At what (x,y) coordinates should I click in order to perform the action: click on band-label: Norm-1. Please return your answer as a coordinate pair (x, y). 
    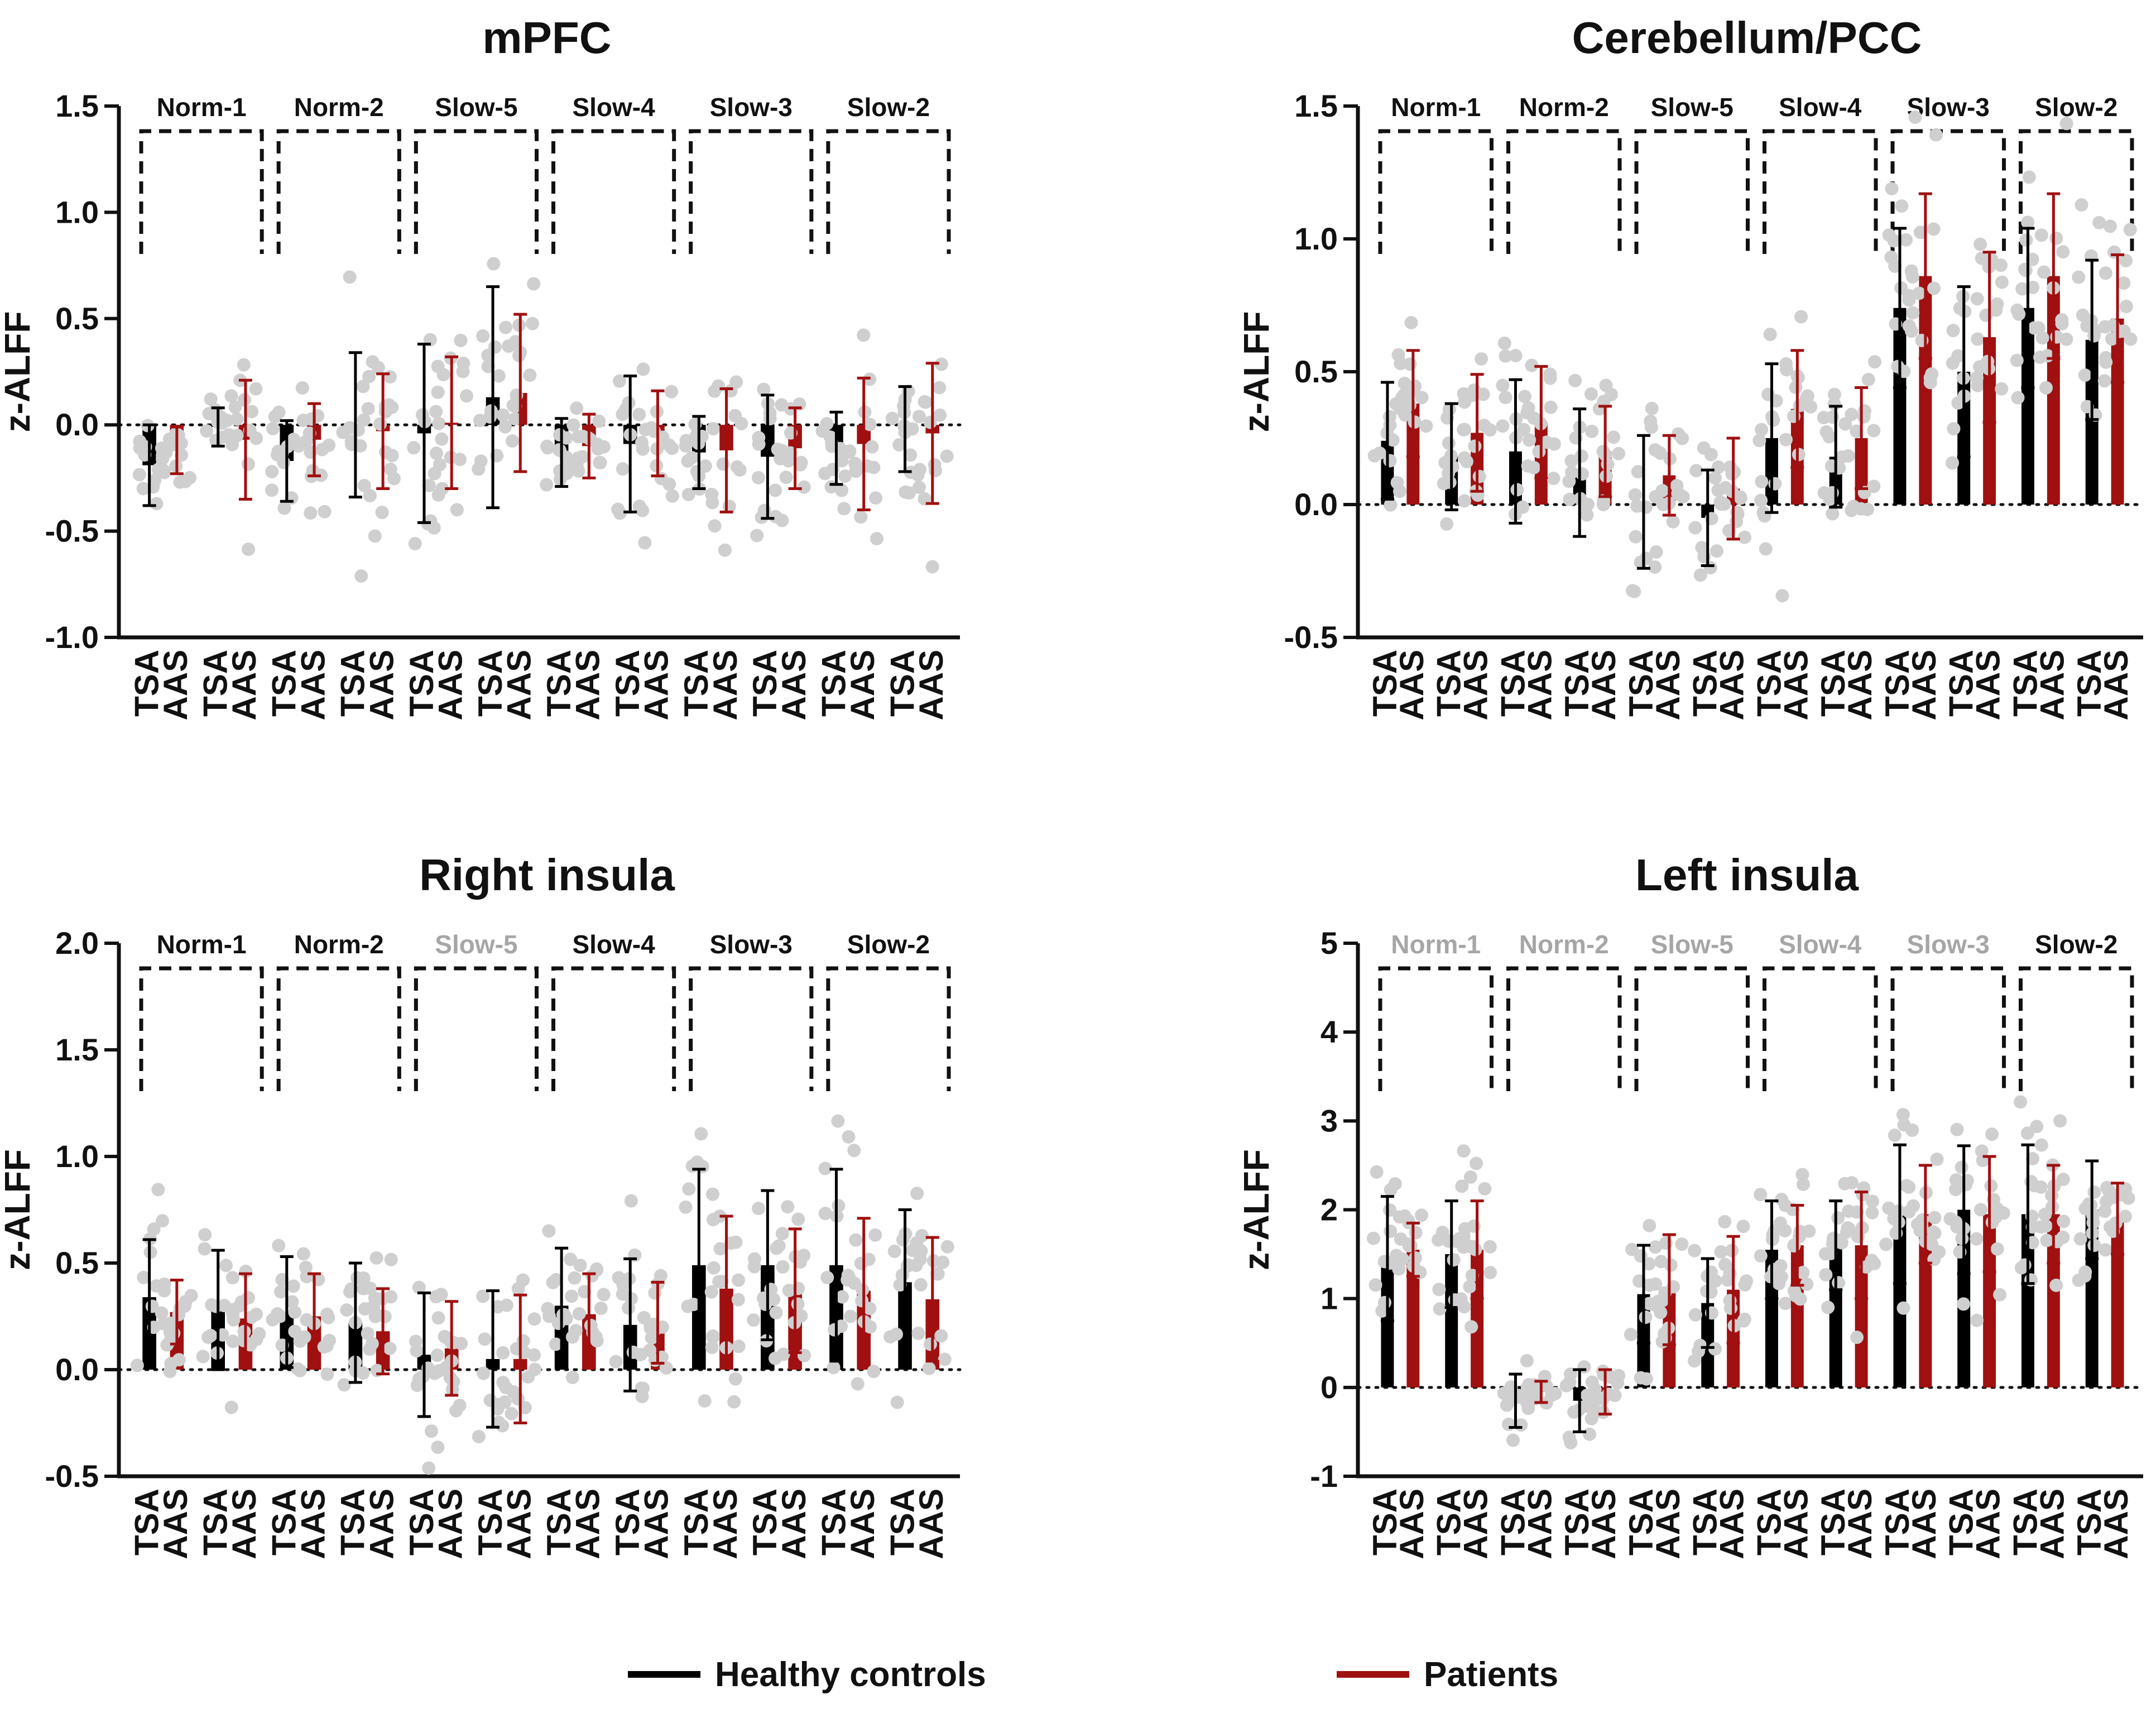
    Looking at the image, I should click on (1436, 107).